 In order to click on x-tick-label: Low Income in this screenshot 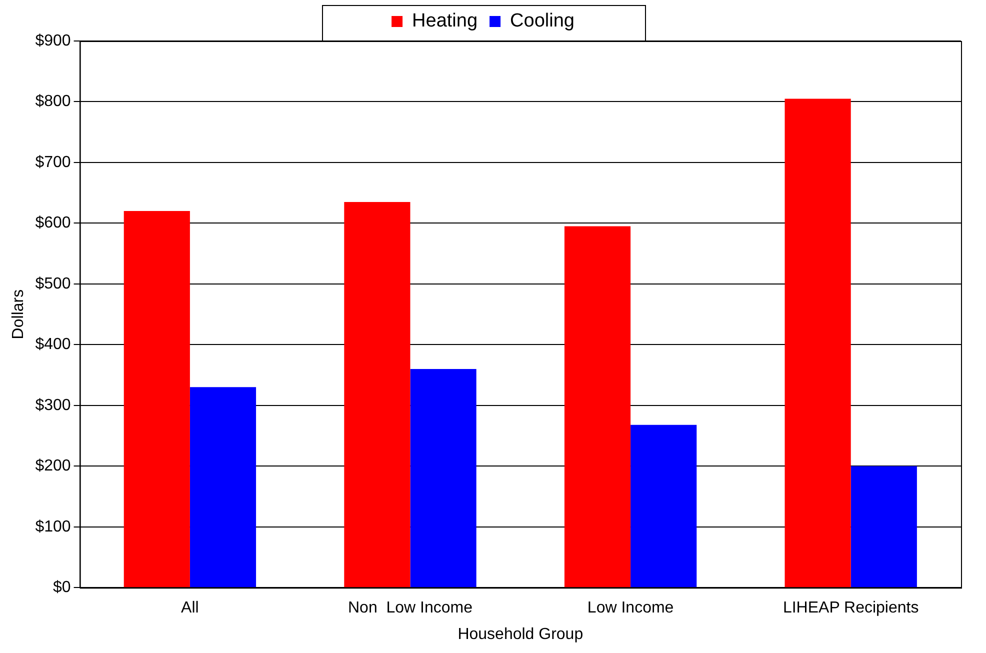, I will do `click(630, 608)`.